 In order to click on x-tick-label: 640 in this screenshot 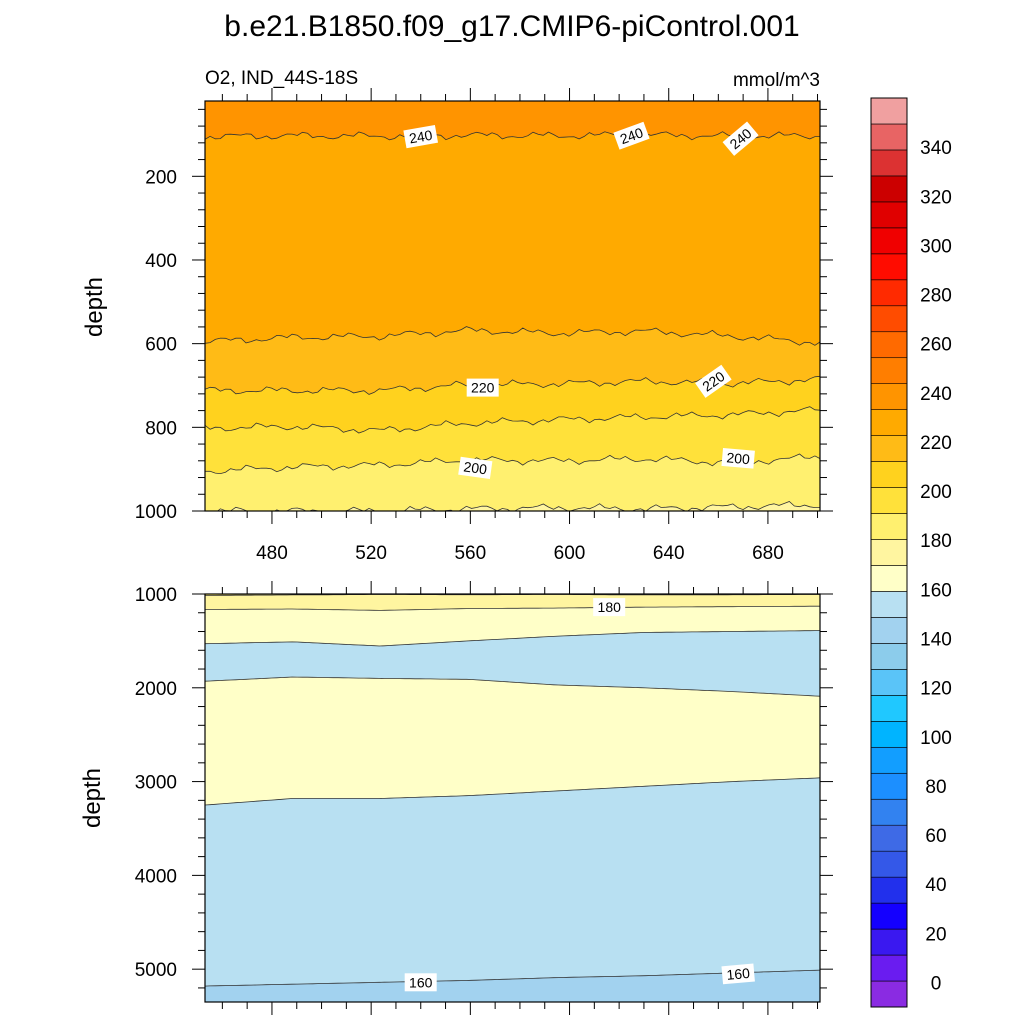, I will do `click(669, 553)`.